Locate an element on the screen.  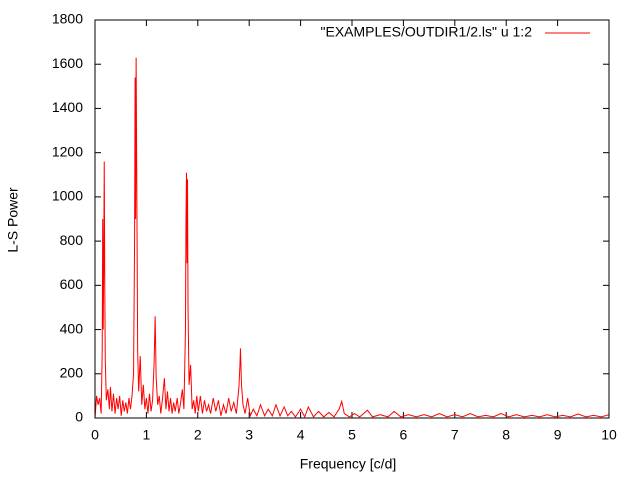
x-axis-label: Frequency [c/d] is located at coordinates (348, 464).